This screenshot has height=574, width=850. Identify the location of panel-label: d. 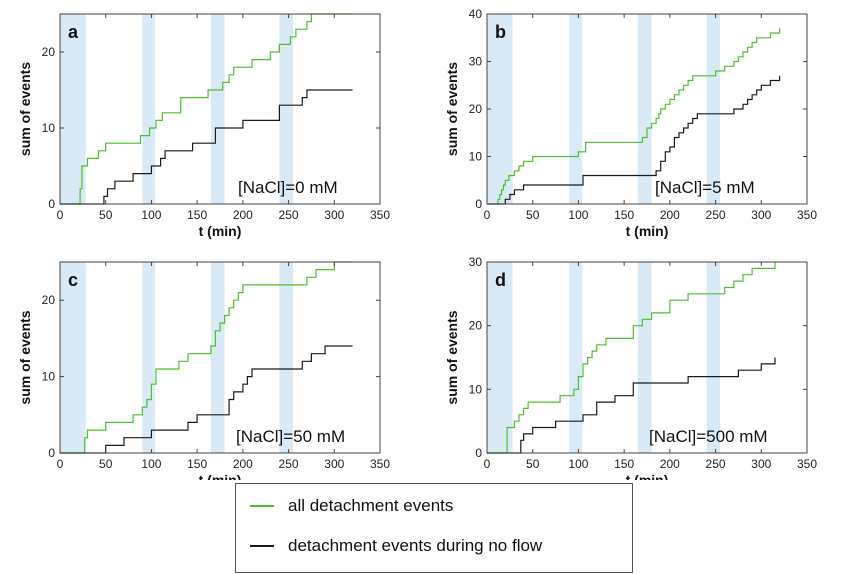
(500, 280).